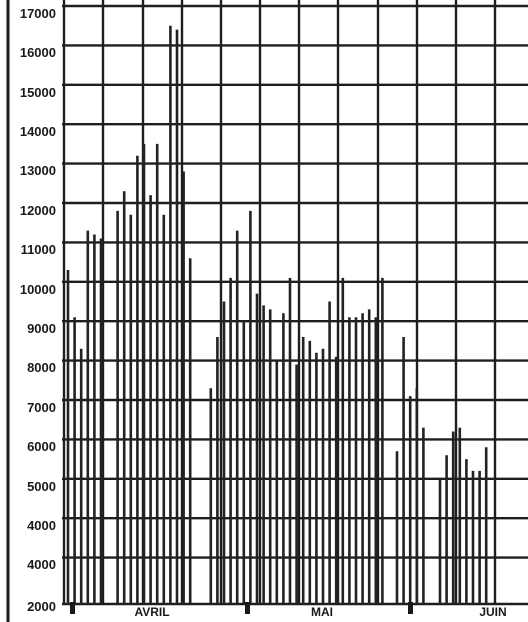  I want to click on y-tick-label: 6000, so click(41, 446).